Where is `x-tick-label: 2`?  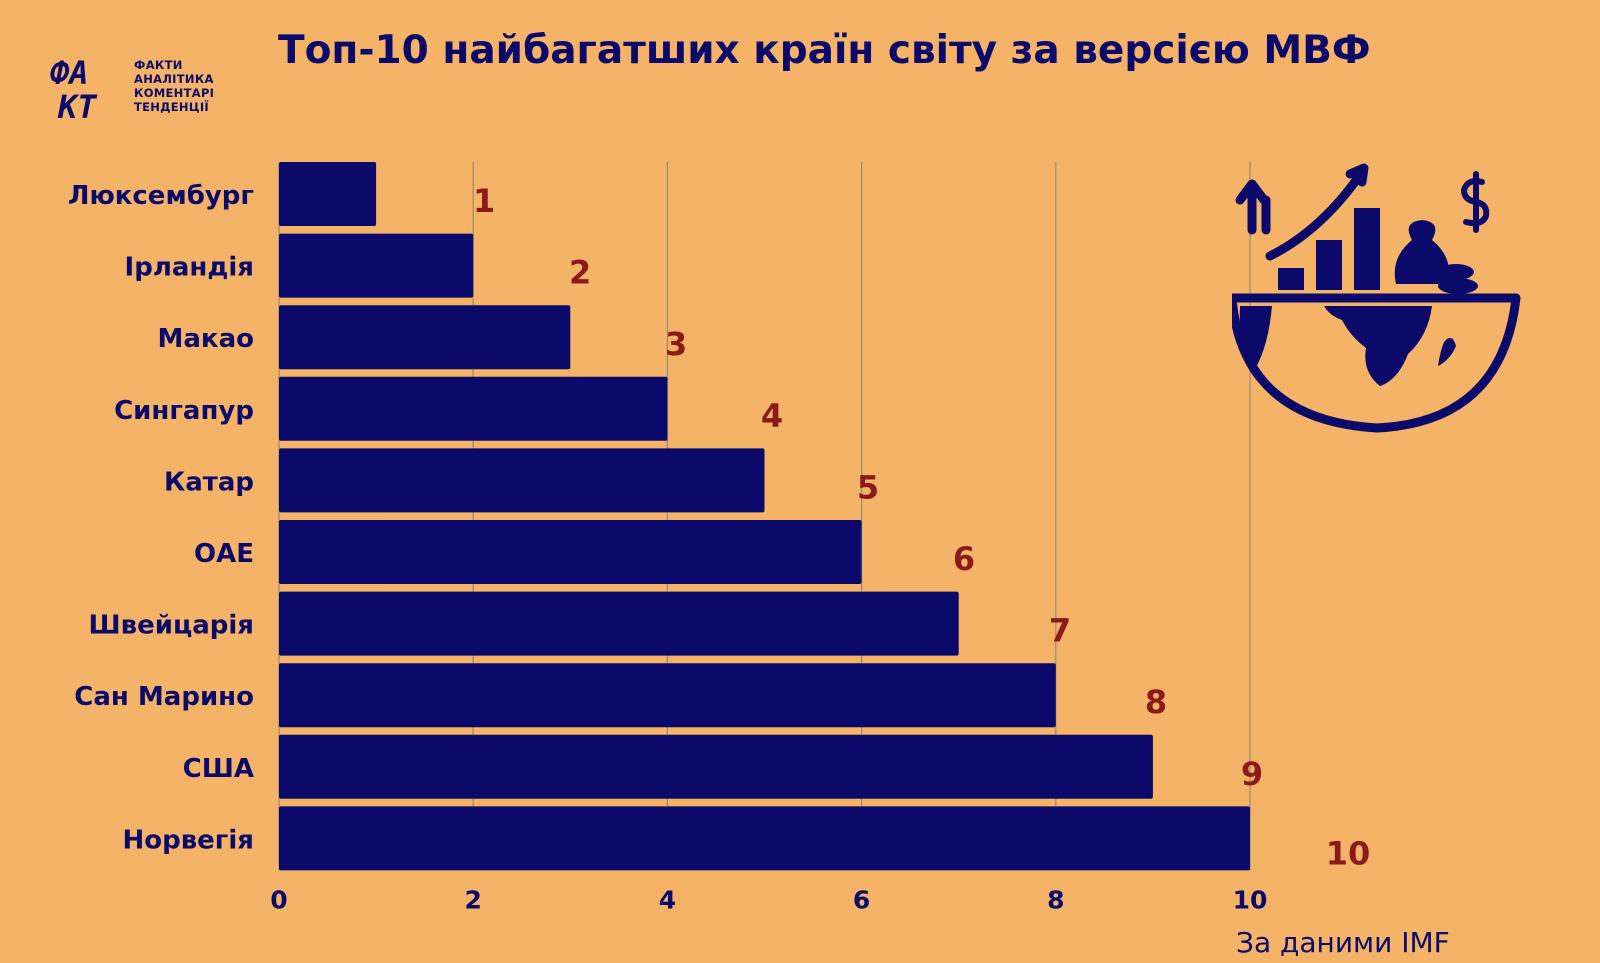 x-tick-label: 2 is located at coordinates (472, 899).